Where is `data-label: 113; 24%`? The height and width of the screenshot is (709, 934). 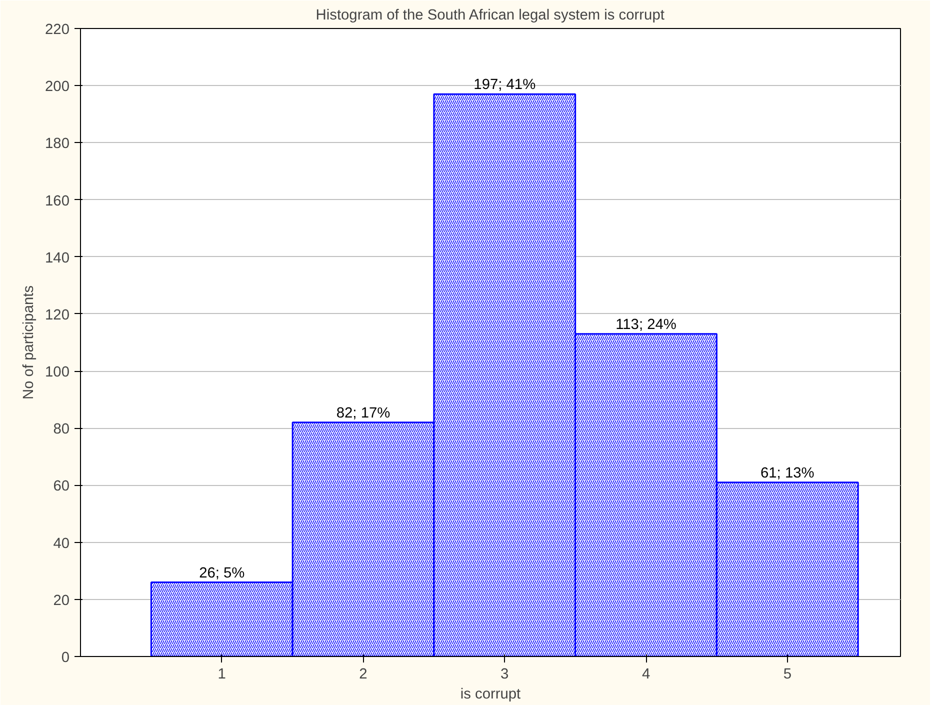 data-label: 113; 24% is located at coordinates (646, 324).